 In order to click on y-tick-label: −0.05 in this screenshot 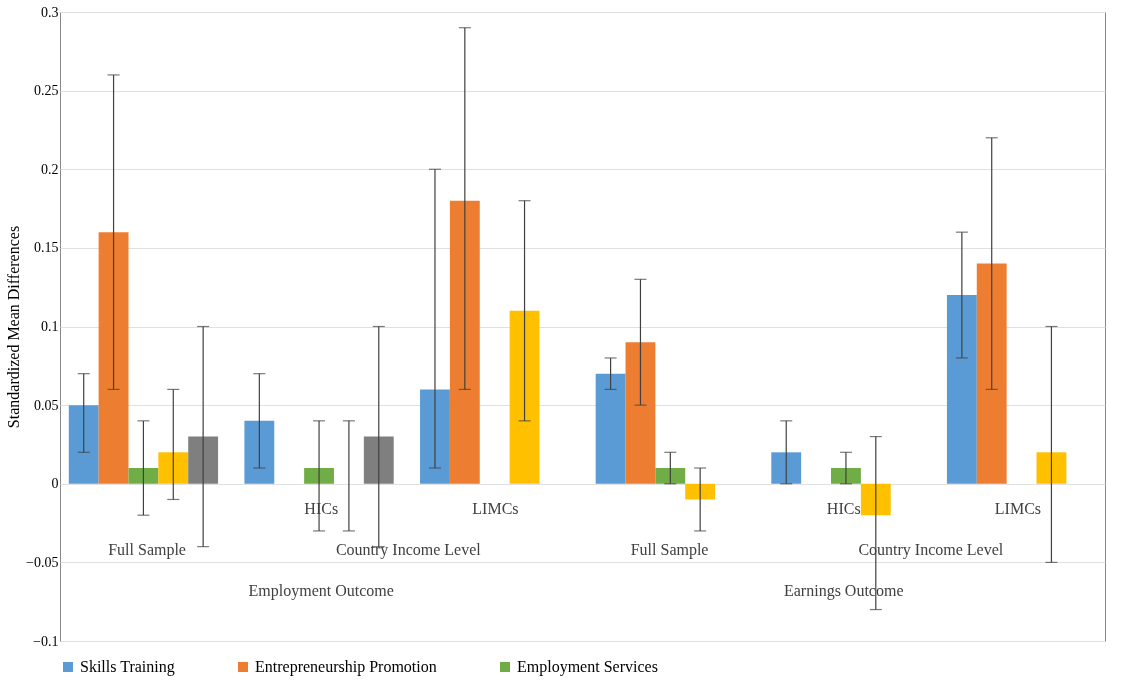, I will do `click(42, 562)`.